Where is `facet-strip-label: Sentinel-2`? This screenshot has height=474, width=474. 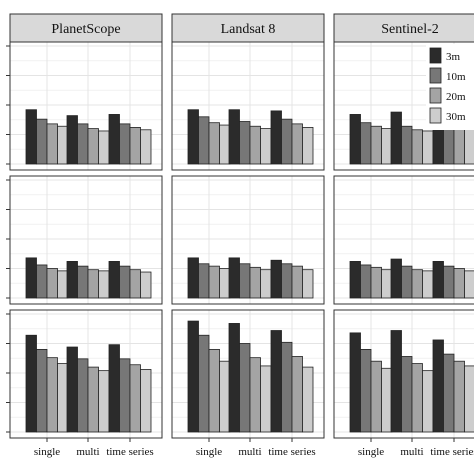 facet-strip-label: Sentinel-2 is located at coordinates (410, 29).